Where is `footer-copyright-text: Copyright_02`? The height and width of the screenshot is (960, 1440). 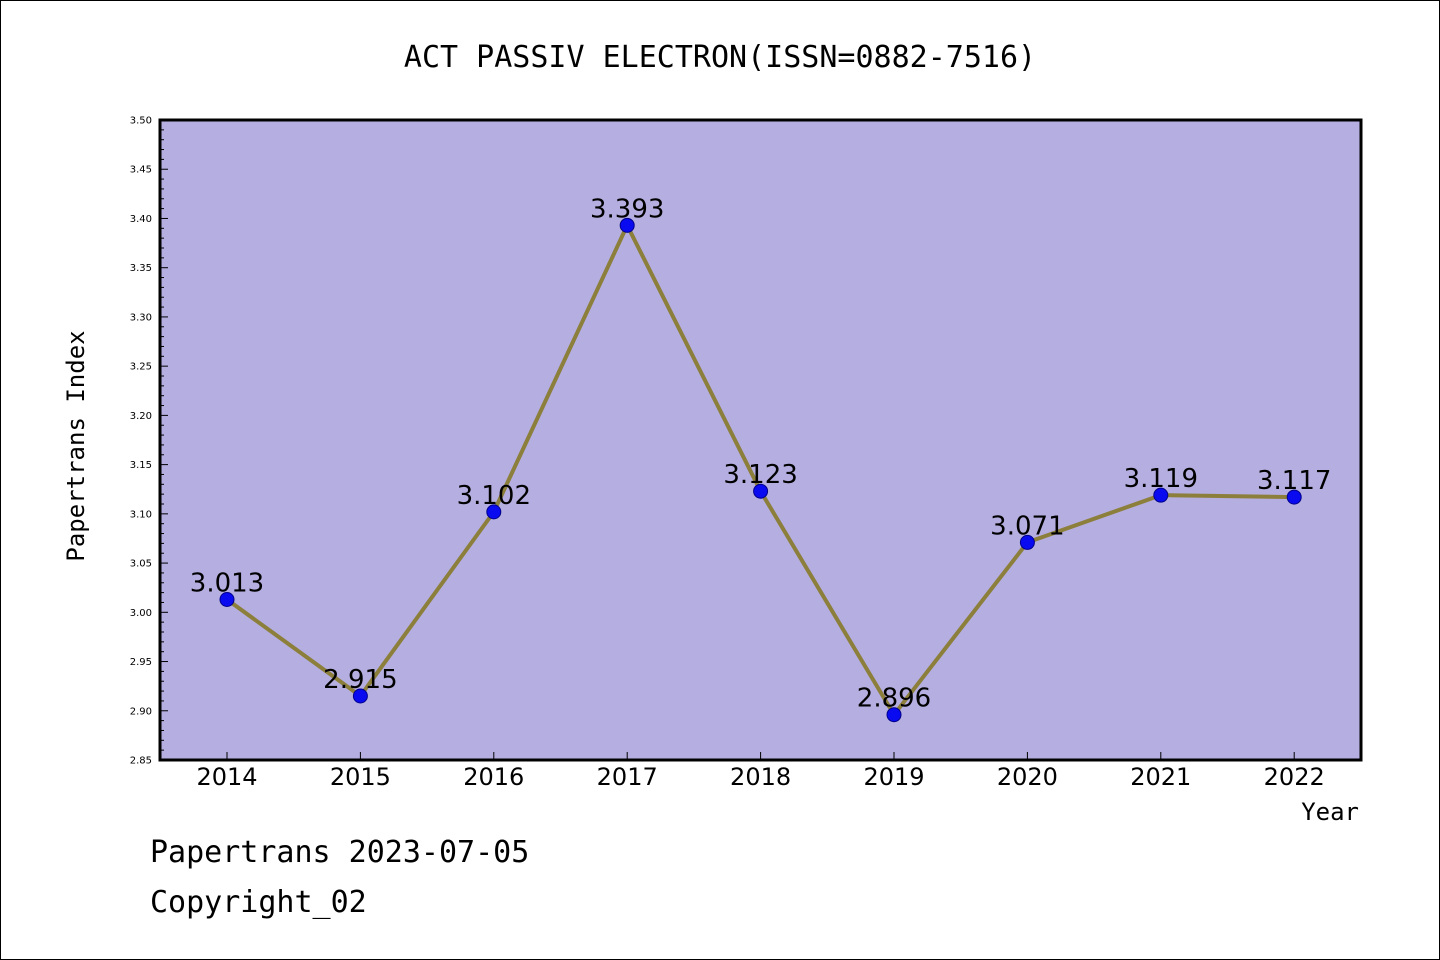 footer-copyright-text: Copyright_02 is located at coordinates (258, 902).